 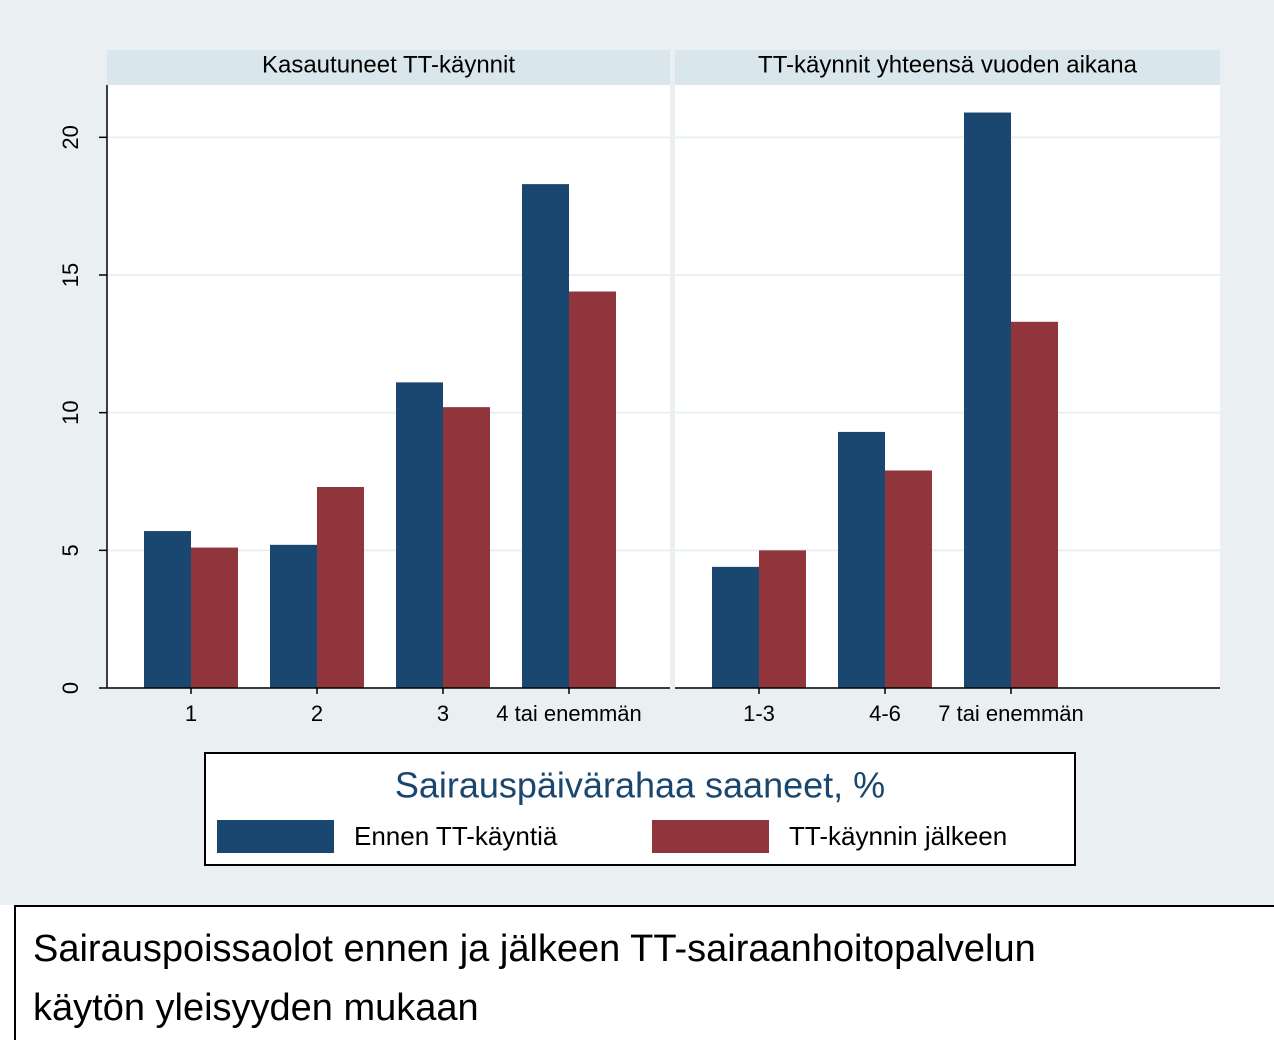 What do you see at coordinates (70, 550) in the screenshot?
I see `y-tick-label: 5` at bounding box center [70, 550].